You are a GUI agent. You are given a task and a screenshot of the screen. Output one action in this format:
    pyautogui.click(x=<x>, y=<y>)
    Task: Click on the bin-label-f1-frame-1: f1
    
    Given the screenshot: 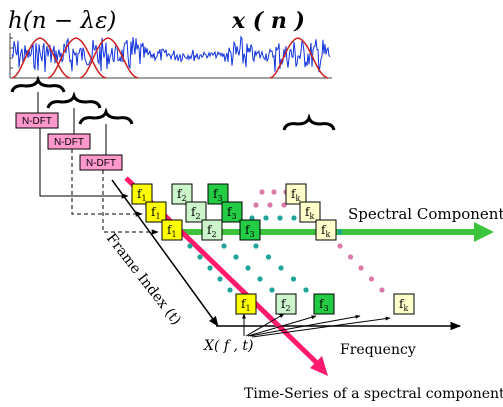 What is the action you would take?
    pyautogui.click(x=142, y=195)
    